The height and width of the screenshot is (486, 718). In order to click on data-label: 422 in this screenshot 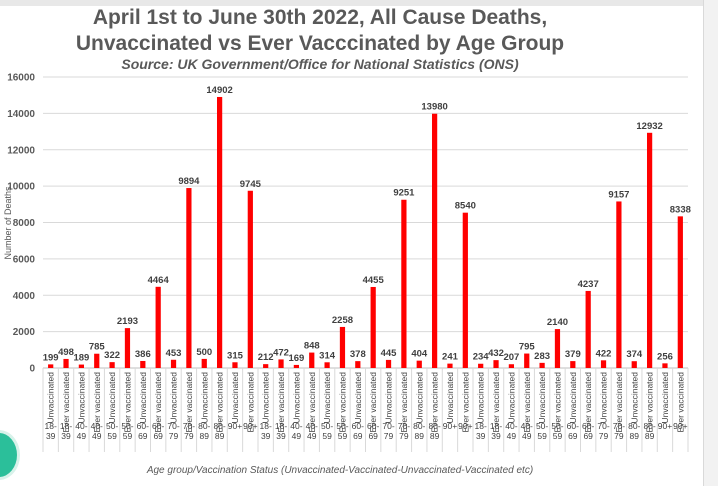, I will do `click(604, 353)`.